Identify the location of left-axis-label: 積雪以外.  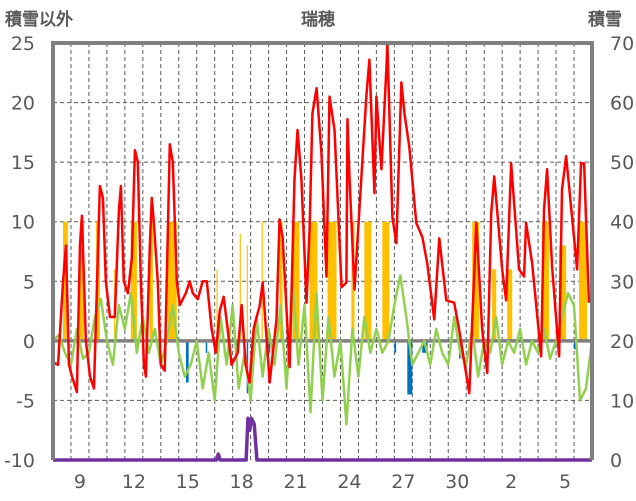
(39, 19).